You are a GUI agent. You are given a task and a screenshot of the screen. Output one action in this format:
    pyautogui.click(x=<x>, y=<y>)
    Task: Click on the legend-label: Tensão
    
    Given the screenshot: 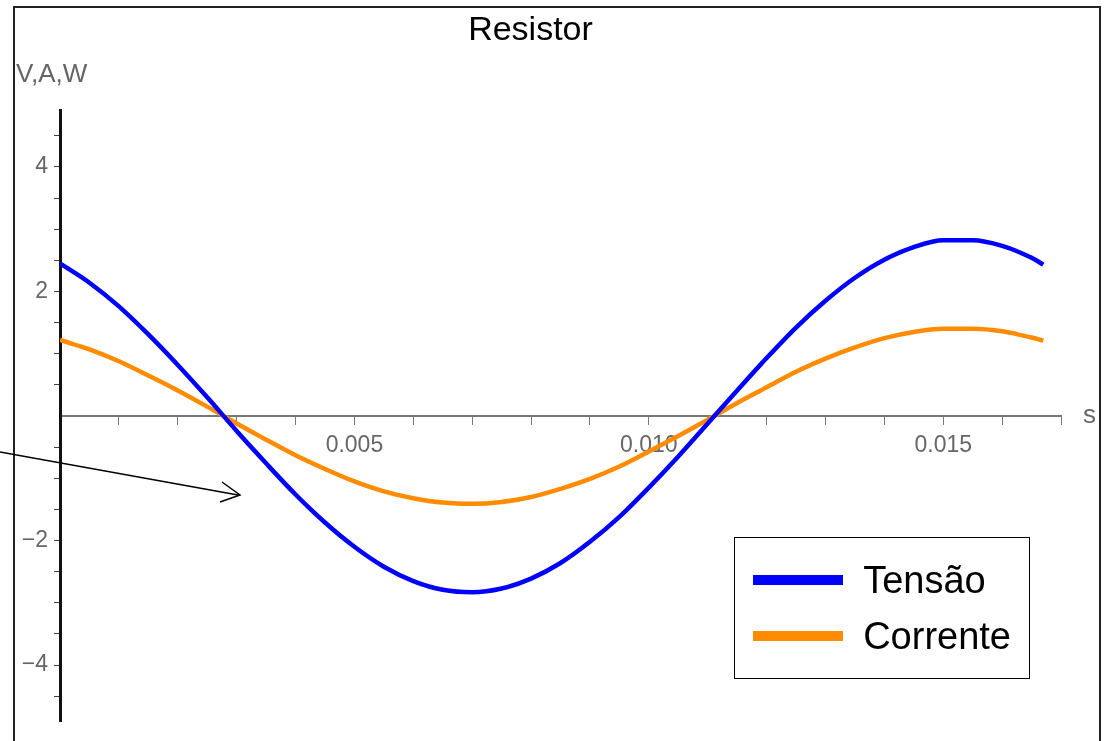 What is the action you would take?
    pyautogui.click(x=924, y=580)
    